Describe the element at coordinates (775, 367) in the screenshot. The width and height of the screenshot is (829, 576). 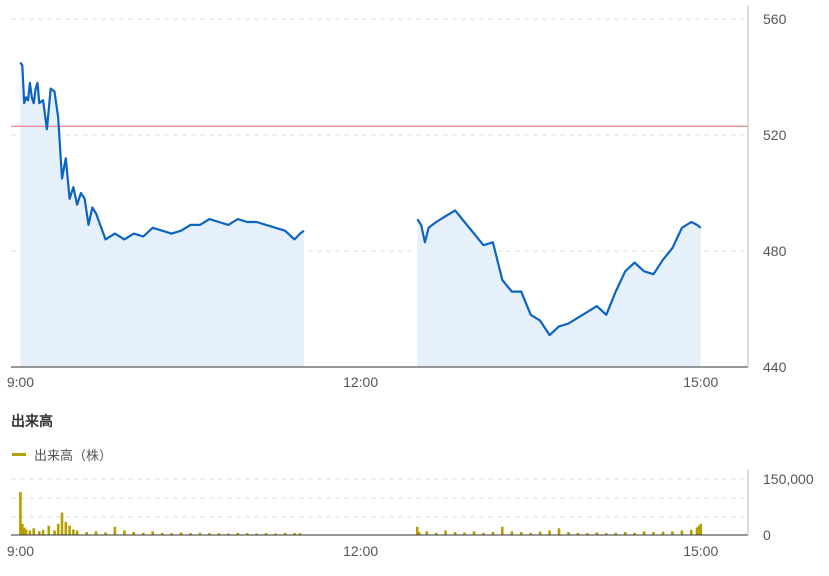
I see `price-y-tick-label: 440` at that location.